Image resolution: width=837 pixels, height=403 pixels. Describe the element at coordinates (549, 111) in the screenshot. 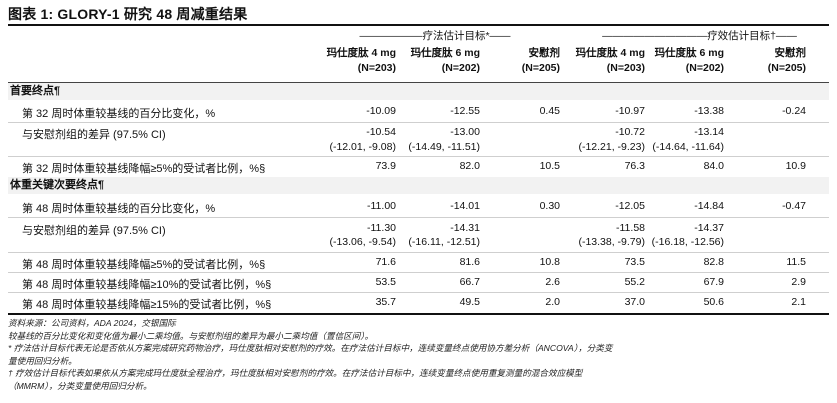

I see `table-cell: 0.45` at that location.